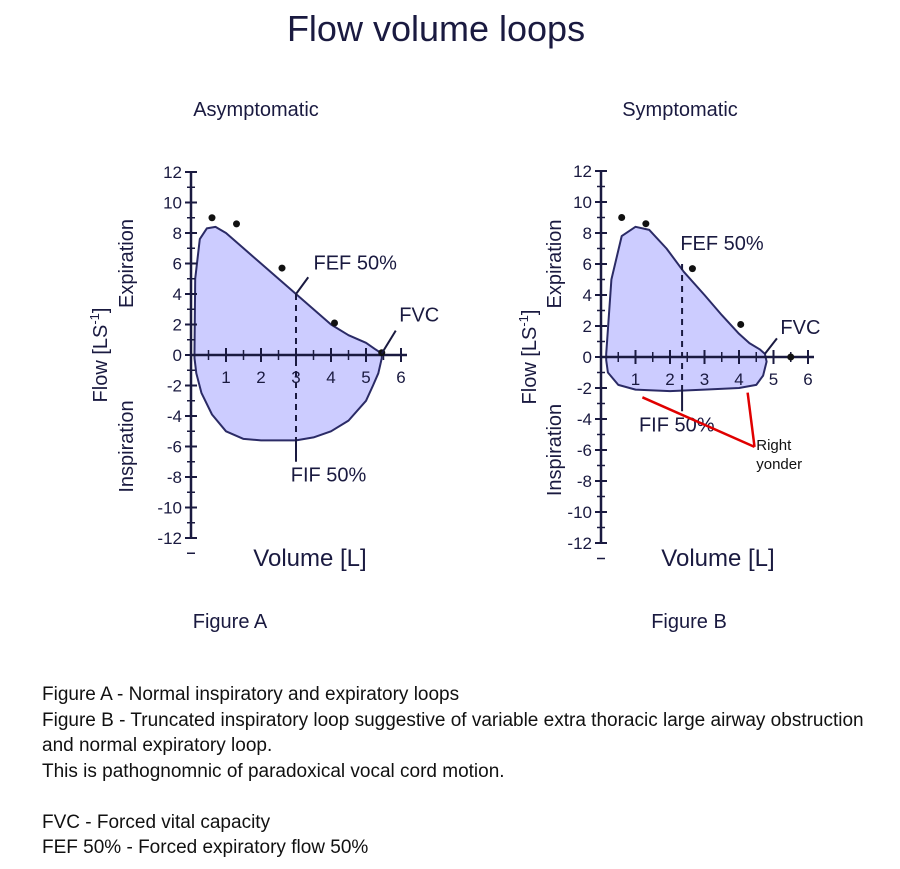 This screenshot has height=869, width=900. I want to click on fig-b-flow-loop, so click(686, 309).